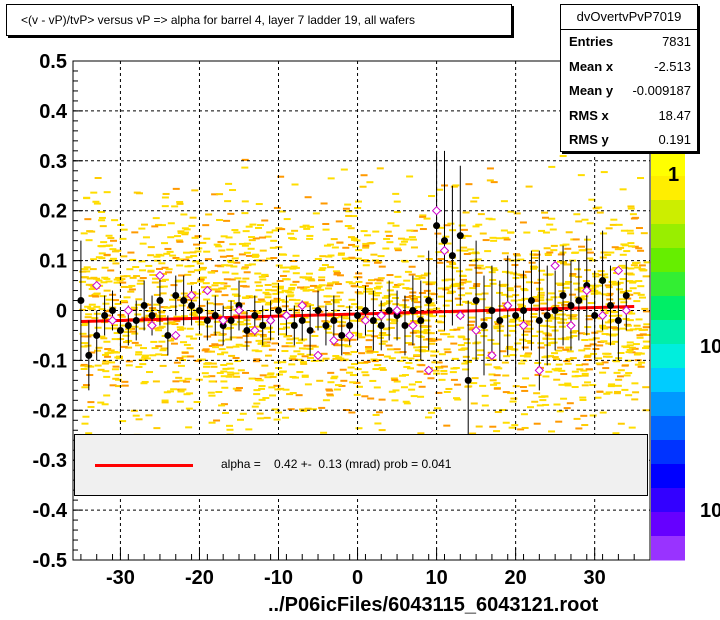 Image resolution: width=720 pixels, height=620 pixels. I want to click on palette-label: 10, so click(710, 347).